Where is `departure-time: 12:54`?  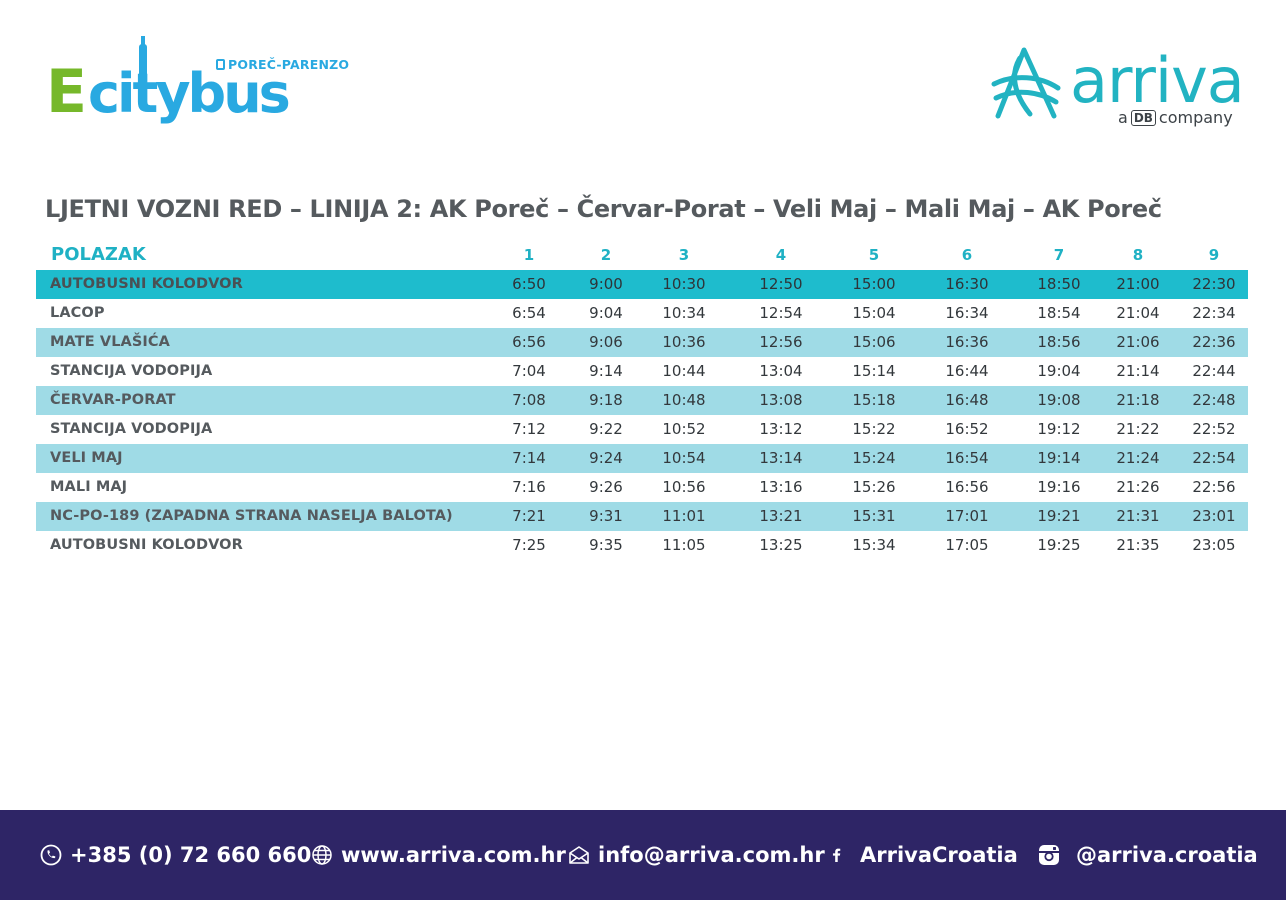 departure-time: 12:54 is located at coordinates (781, 313).